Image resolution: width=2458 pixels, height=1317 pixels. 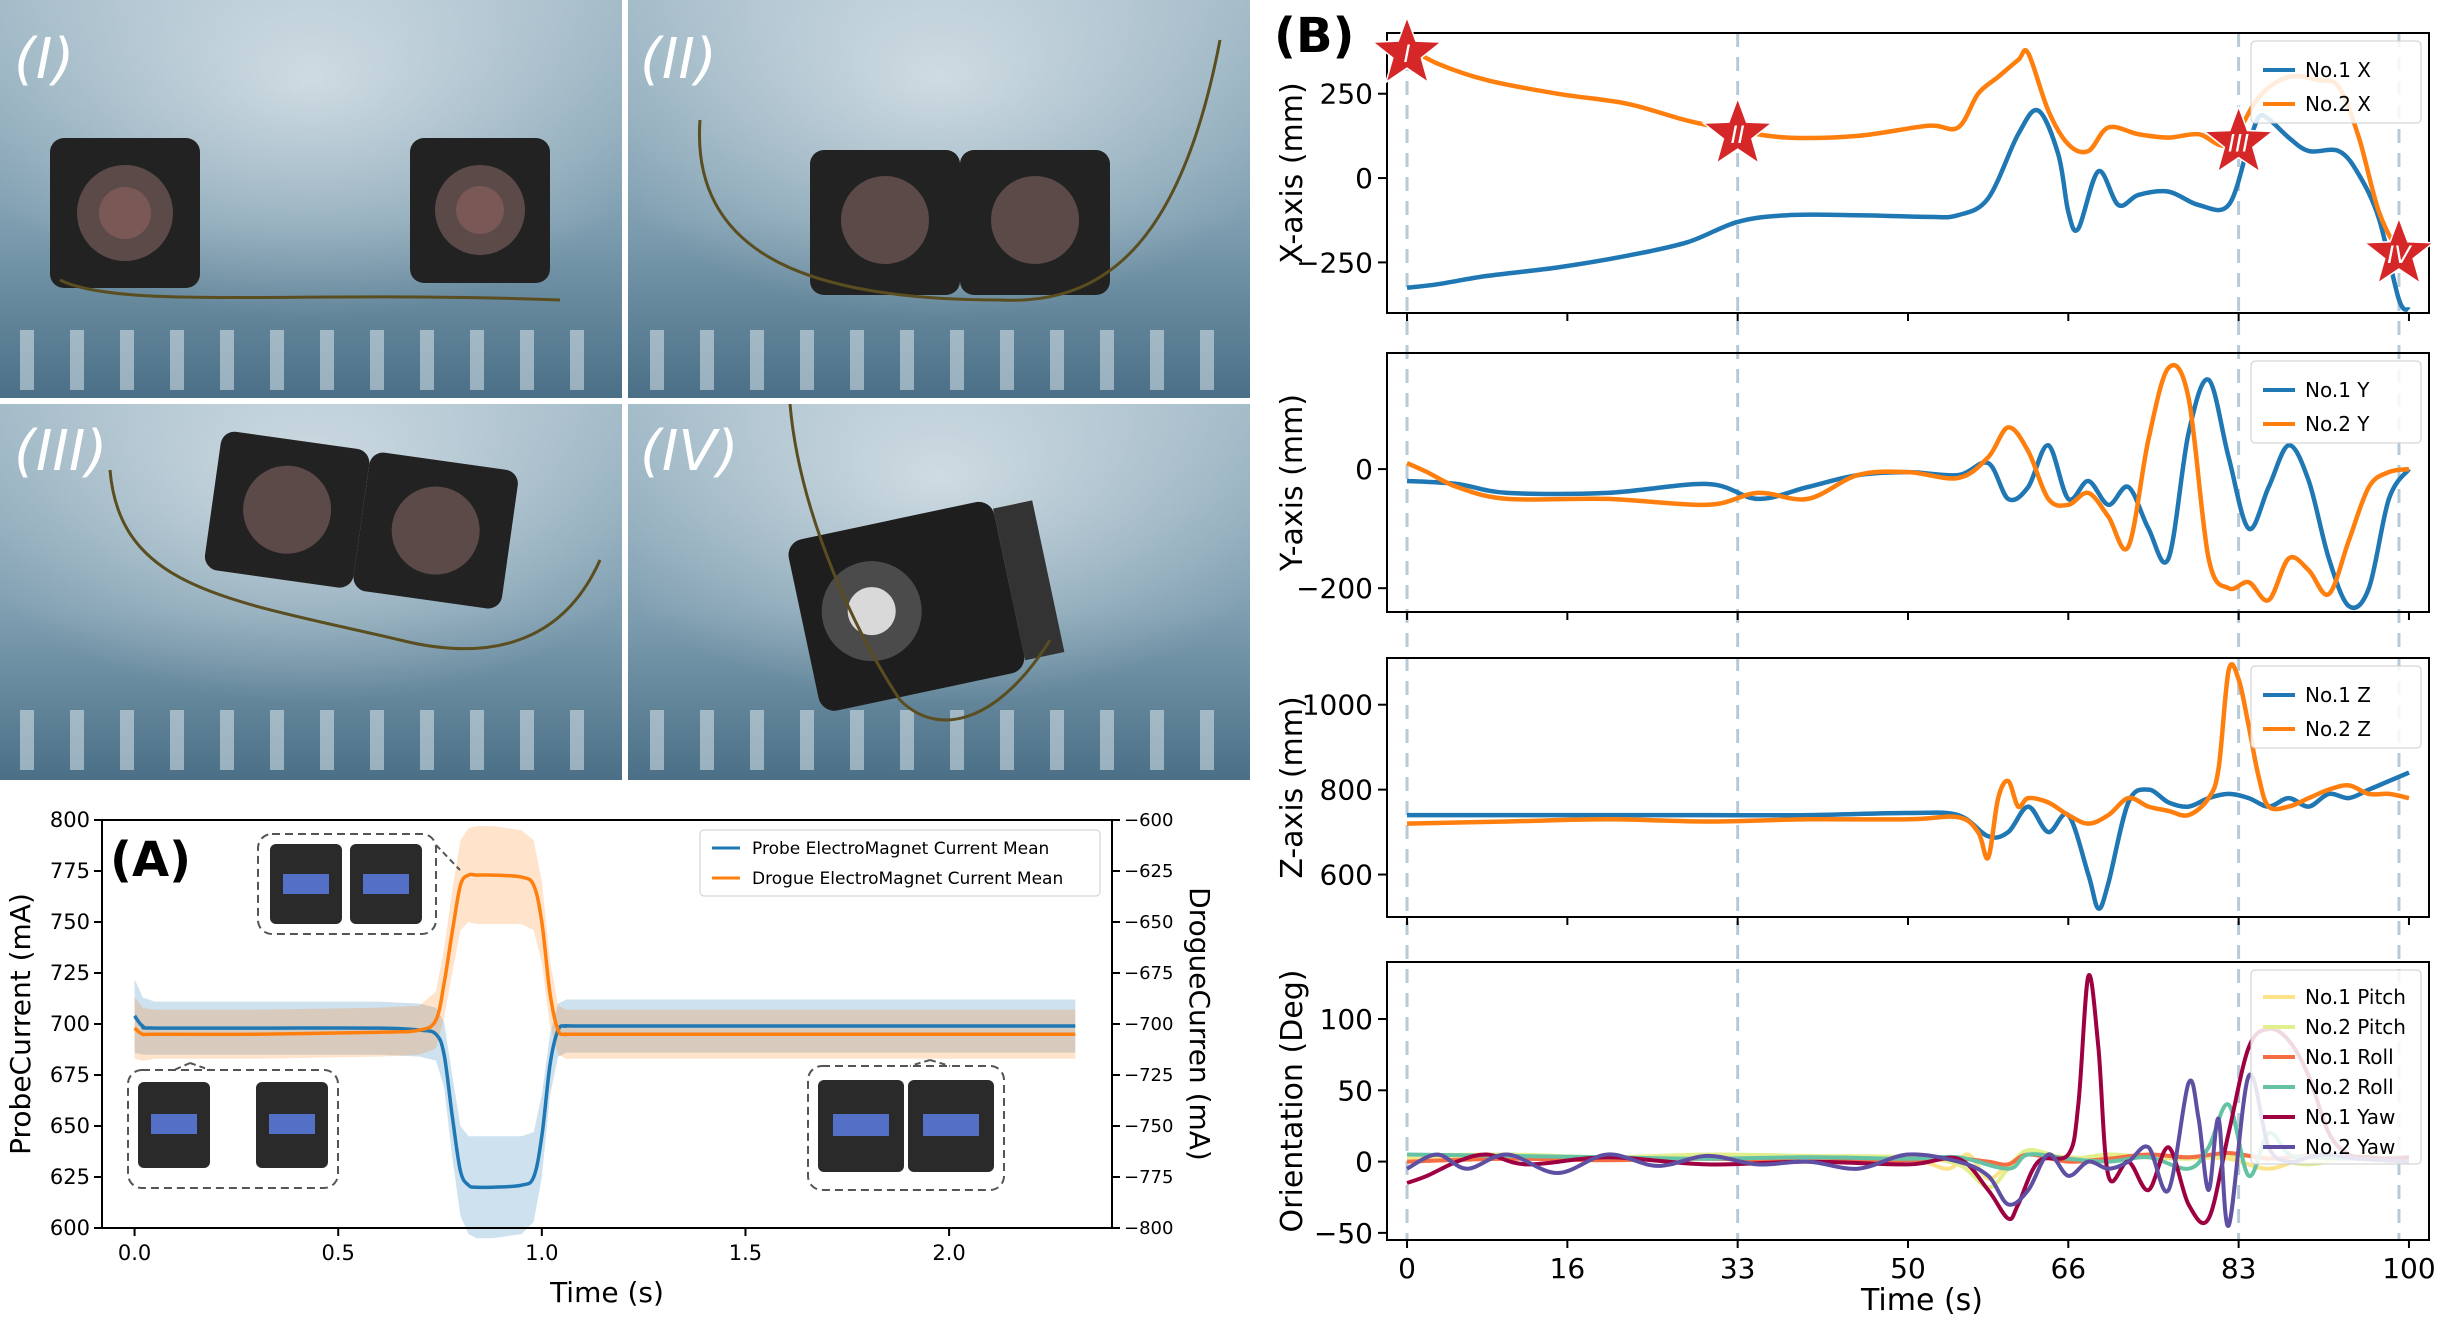 I want to click on b-legend-item: No.1 Y, so click(x=2337, y=390).